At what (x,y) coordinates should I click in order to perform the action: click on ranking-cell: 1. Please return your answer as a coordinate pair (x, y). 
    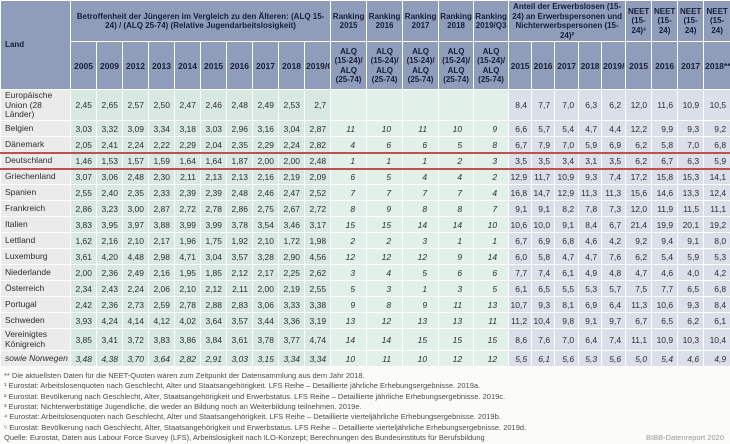
    Looking at the image, I should click on (385, 160).